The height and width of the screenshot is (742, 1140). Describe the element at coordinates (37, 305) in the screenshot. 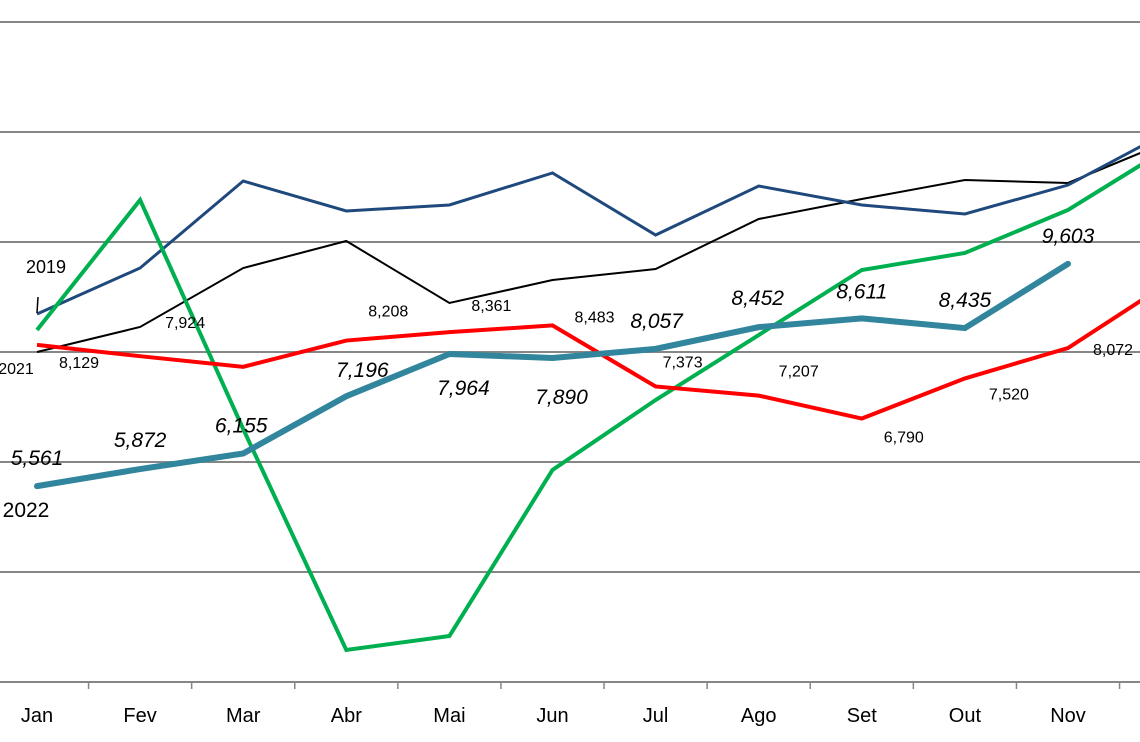

I see `leader-line` at that location.